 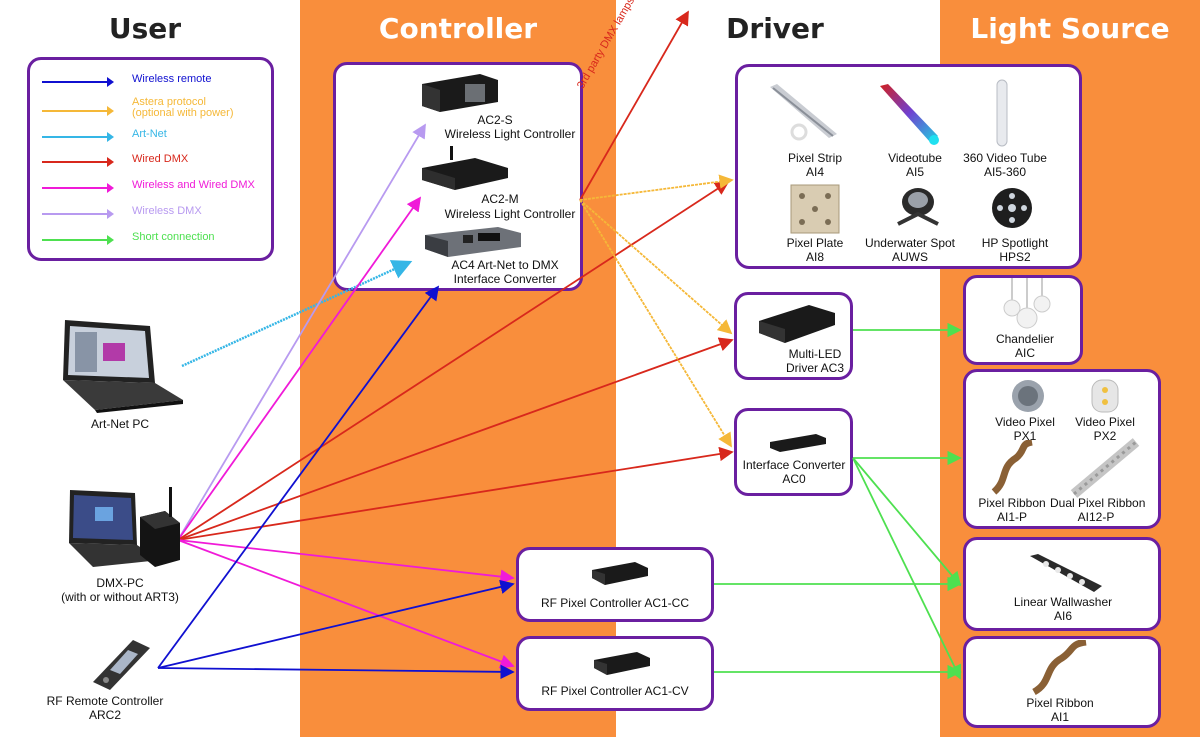 I want to click on pixel-ribbon-ai1p-sublabel: AI1-P, so click(x=1011, y=517).